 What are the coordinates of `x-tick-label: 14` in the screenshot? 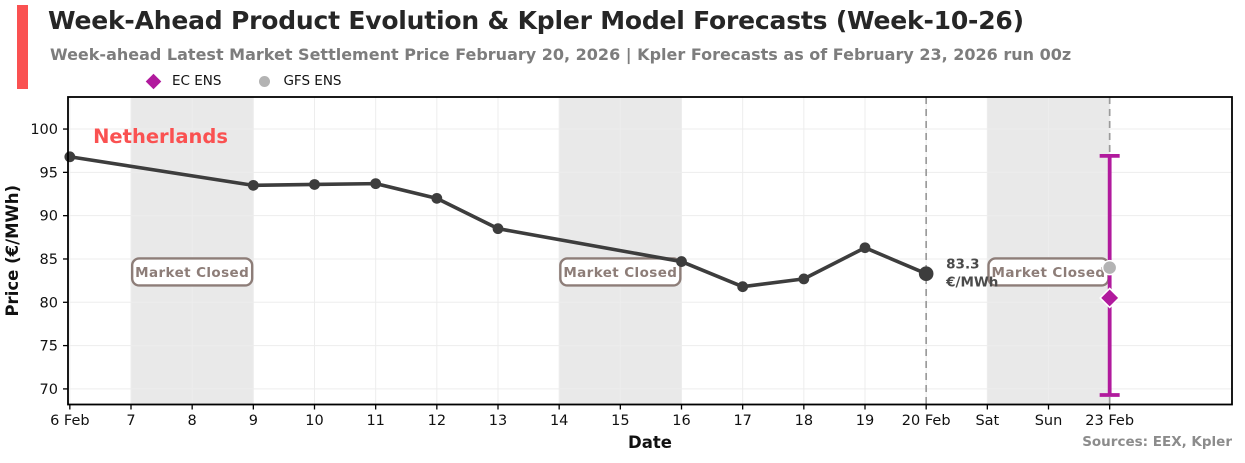 It's located at (559, 421).